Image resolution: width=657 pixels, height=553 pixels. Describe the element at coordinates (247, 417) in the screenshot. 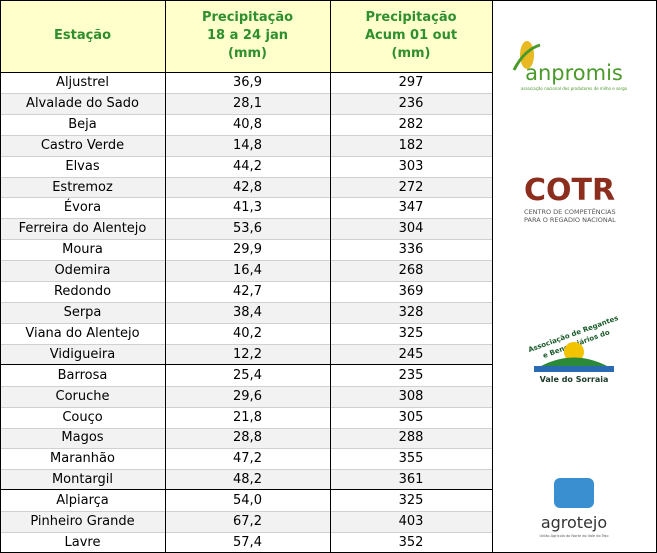

I see `value-cell: 21,8` at that location.